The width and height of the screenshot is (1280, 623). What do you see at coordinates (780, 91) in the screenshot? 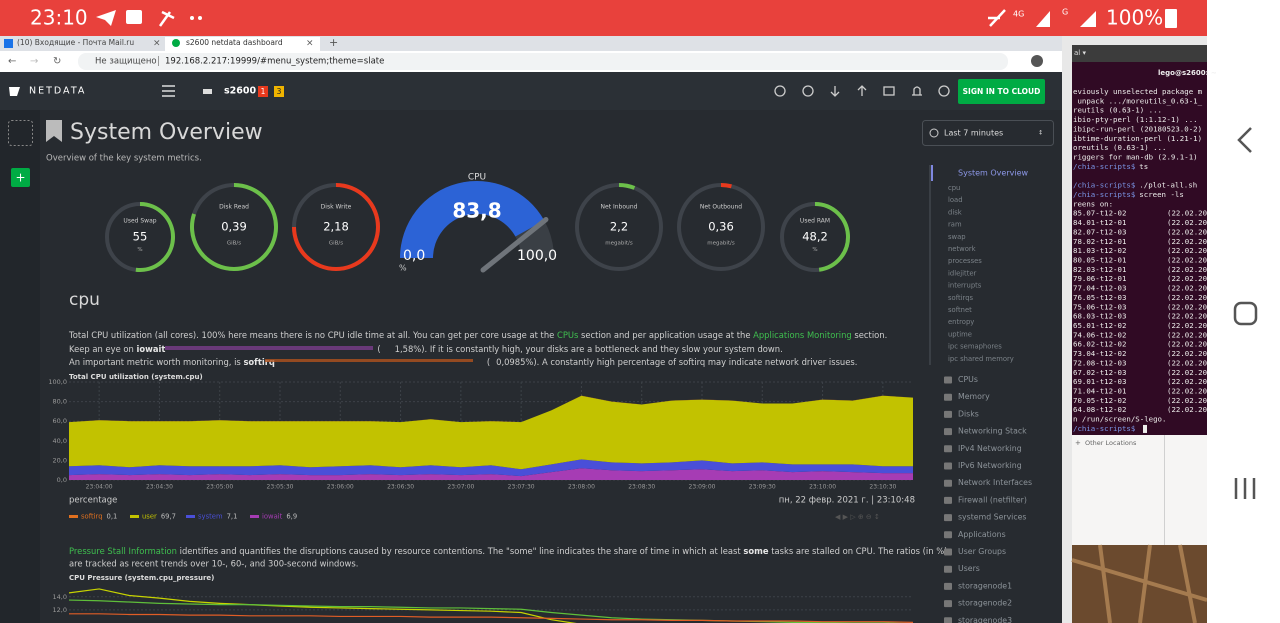
I see `sync-icon` at bounding box center [780, 91].